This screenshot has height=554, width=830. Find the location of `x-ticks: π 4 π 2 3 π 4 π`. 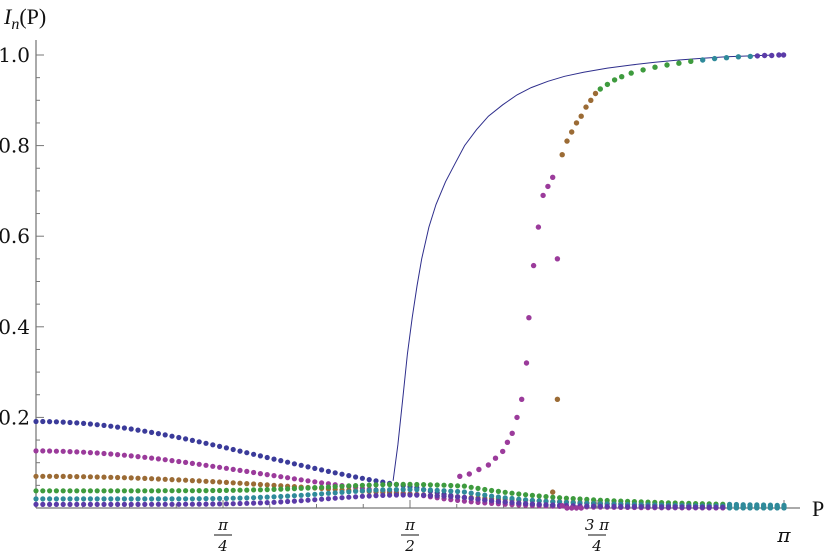

x-ticks: π 4 π 2 3 π 4 π is located at coordinates (436, 527).